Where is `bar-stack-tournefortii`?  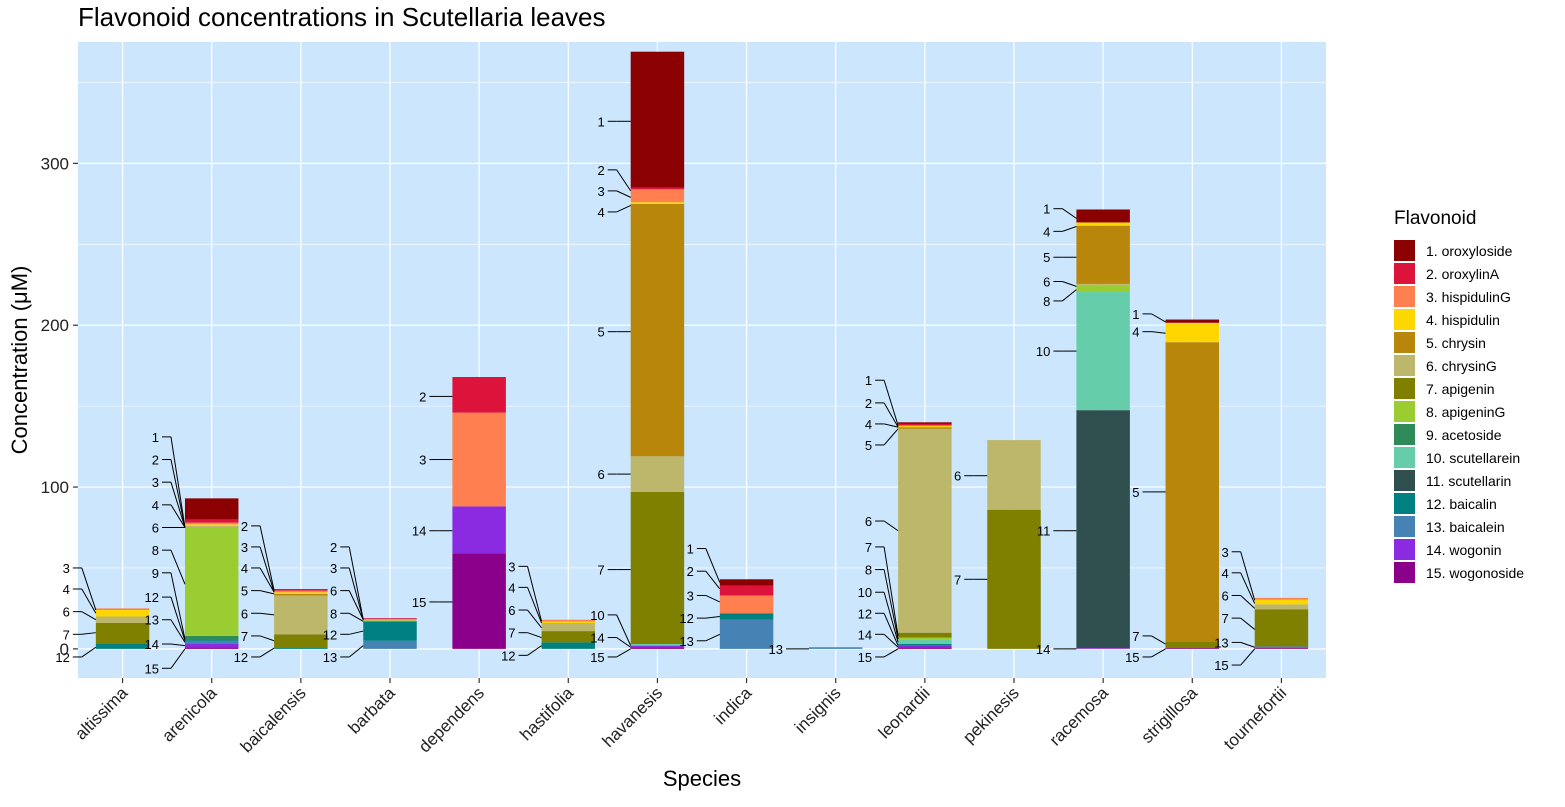 bar-stack-tournefortii is located at coordinates (1281, 623).